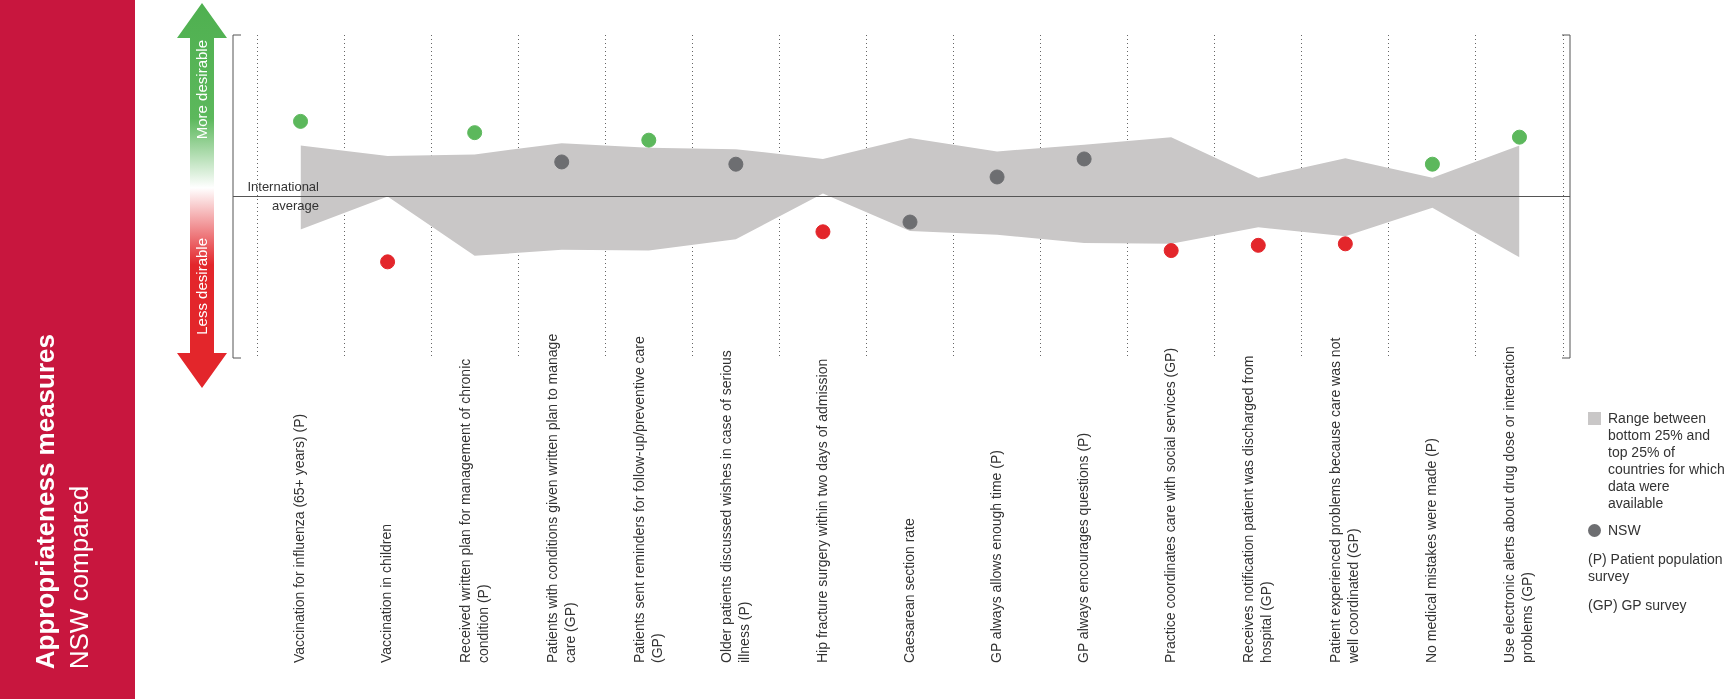  Describe the element at coordinates (1170, 505) in the screenshot. I see `x-tick-label: Practice coordinates care with social services (GP)` at that location.